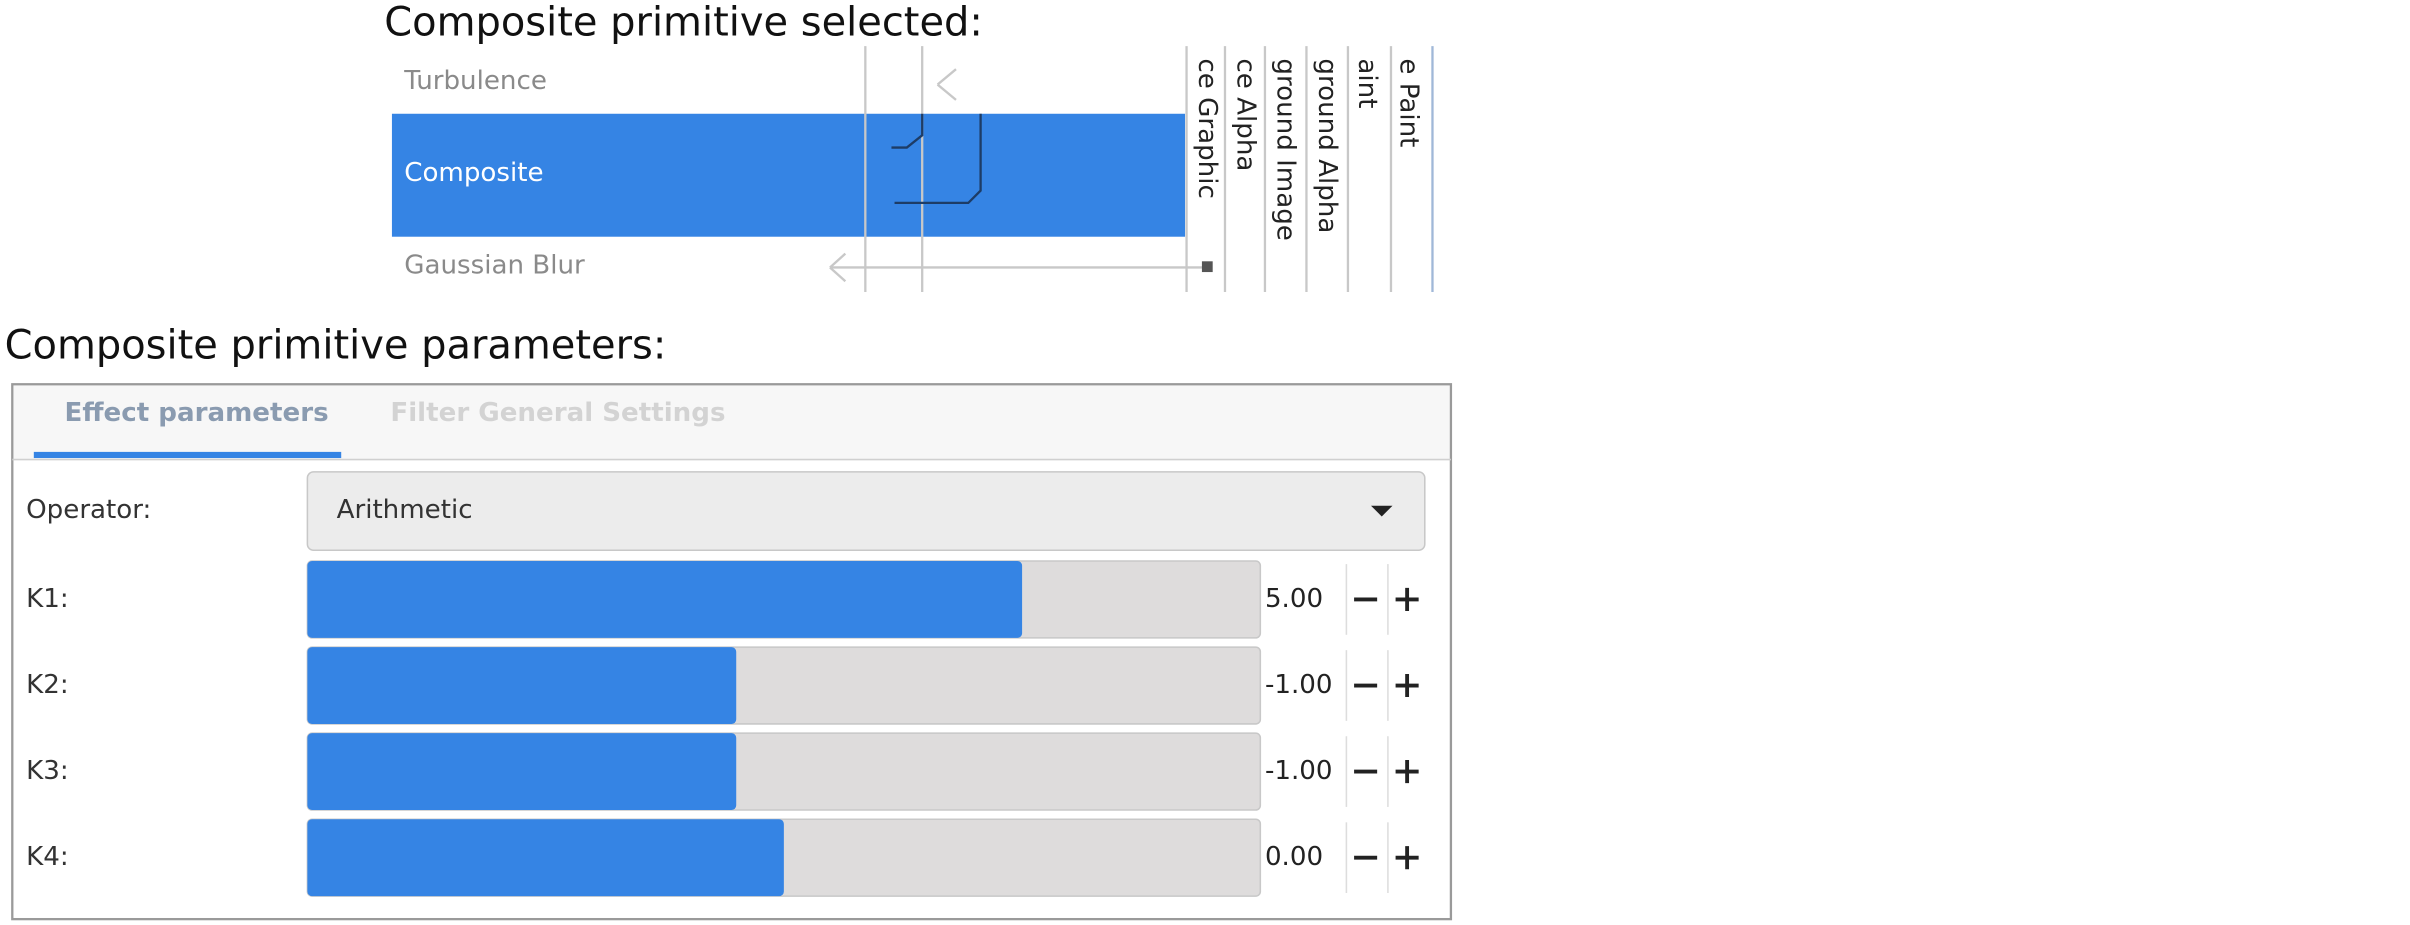  Describe the element at coordinates (47, 599) in the screenshot. I see `slider-label: K1:` at that location.